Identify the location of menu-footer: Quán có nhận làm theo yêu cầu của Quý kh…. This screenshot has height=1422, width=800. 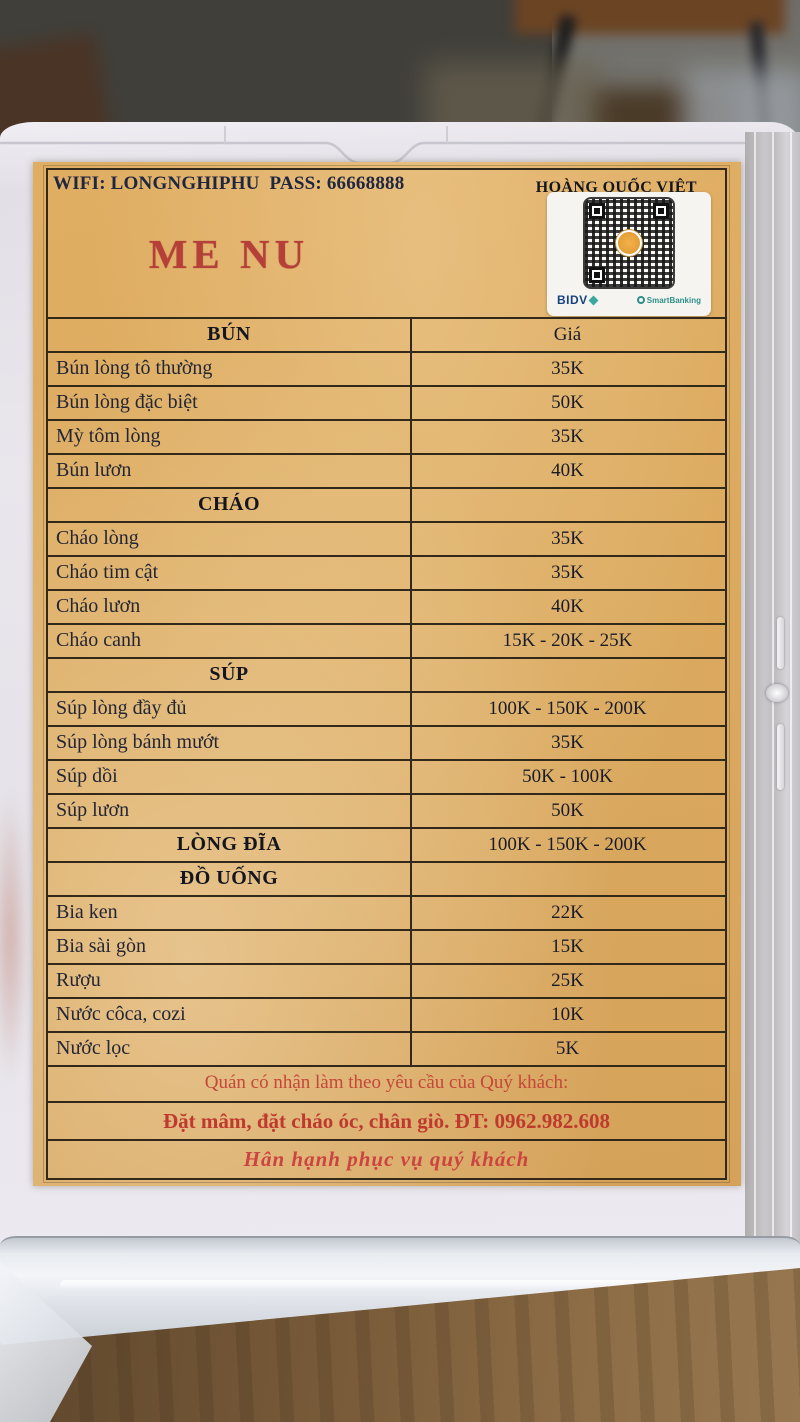
(386, 1121).